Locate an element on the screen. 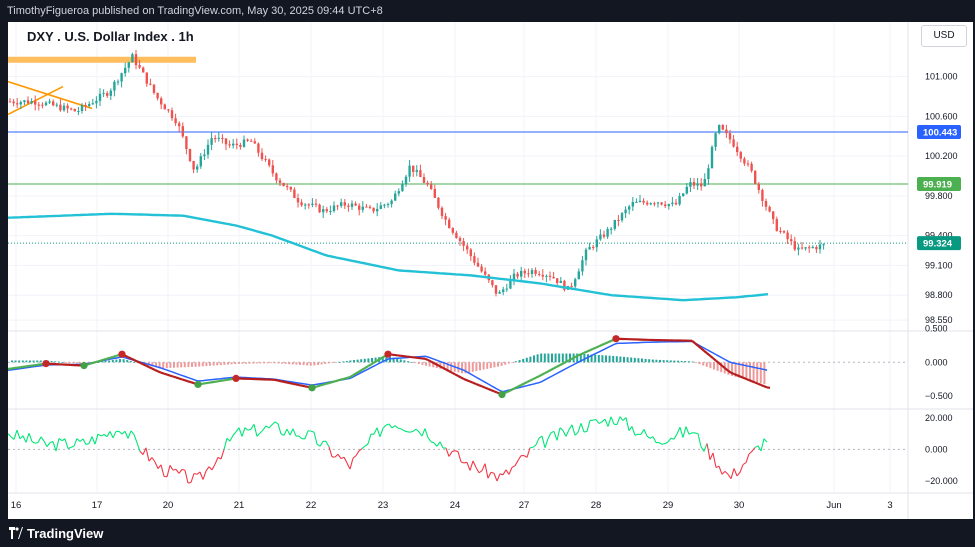 The width and height of the screenshot is (975, 547). time-tick-label: 17 is located at coordinates (97, 505).